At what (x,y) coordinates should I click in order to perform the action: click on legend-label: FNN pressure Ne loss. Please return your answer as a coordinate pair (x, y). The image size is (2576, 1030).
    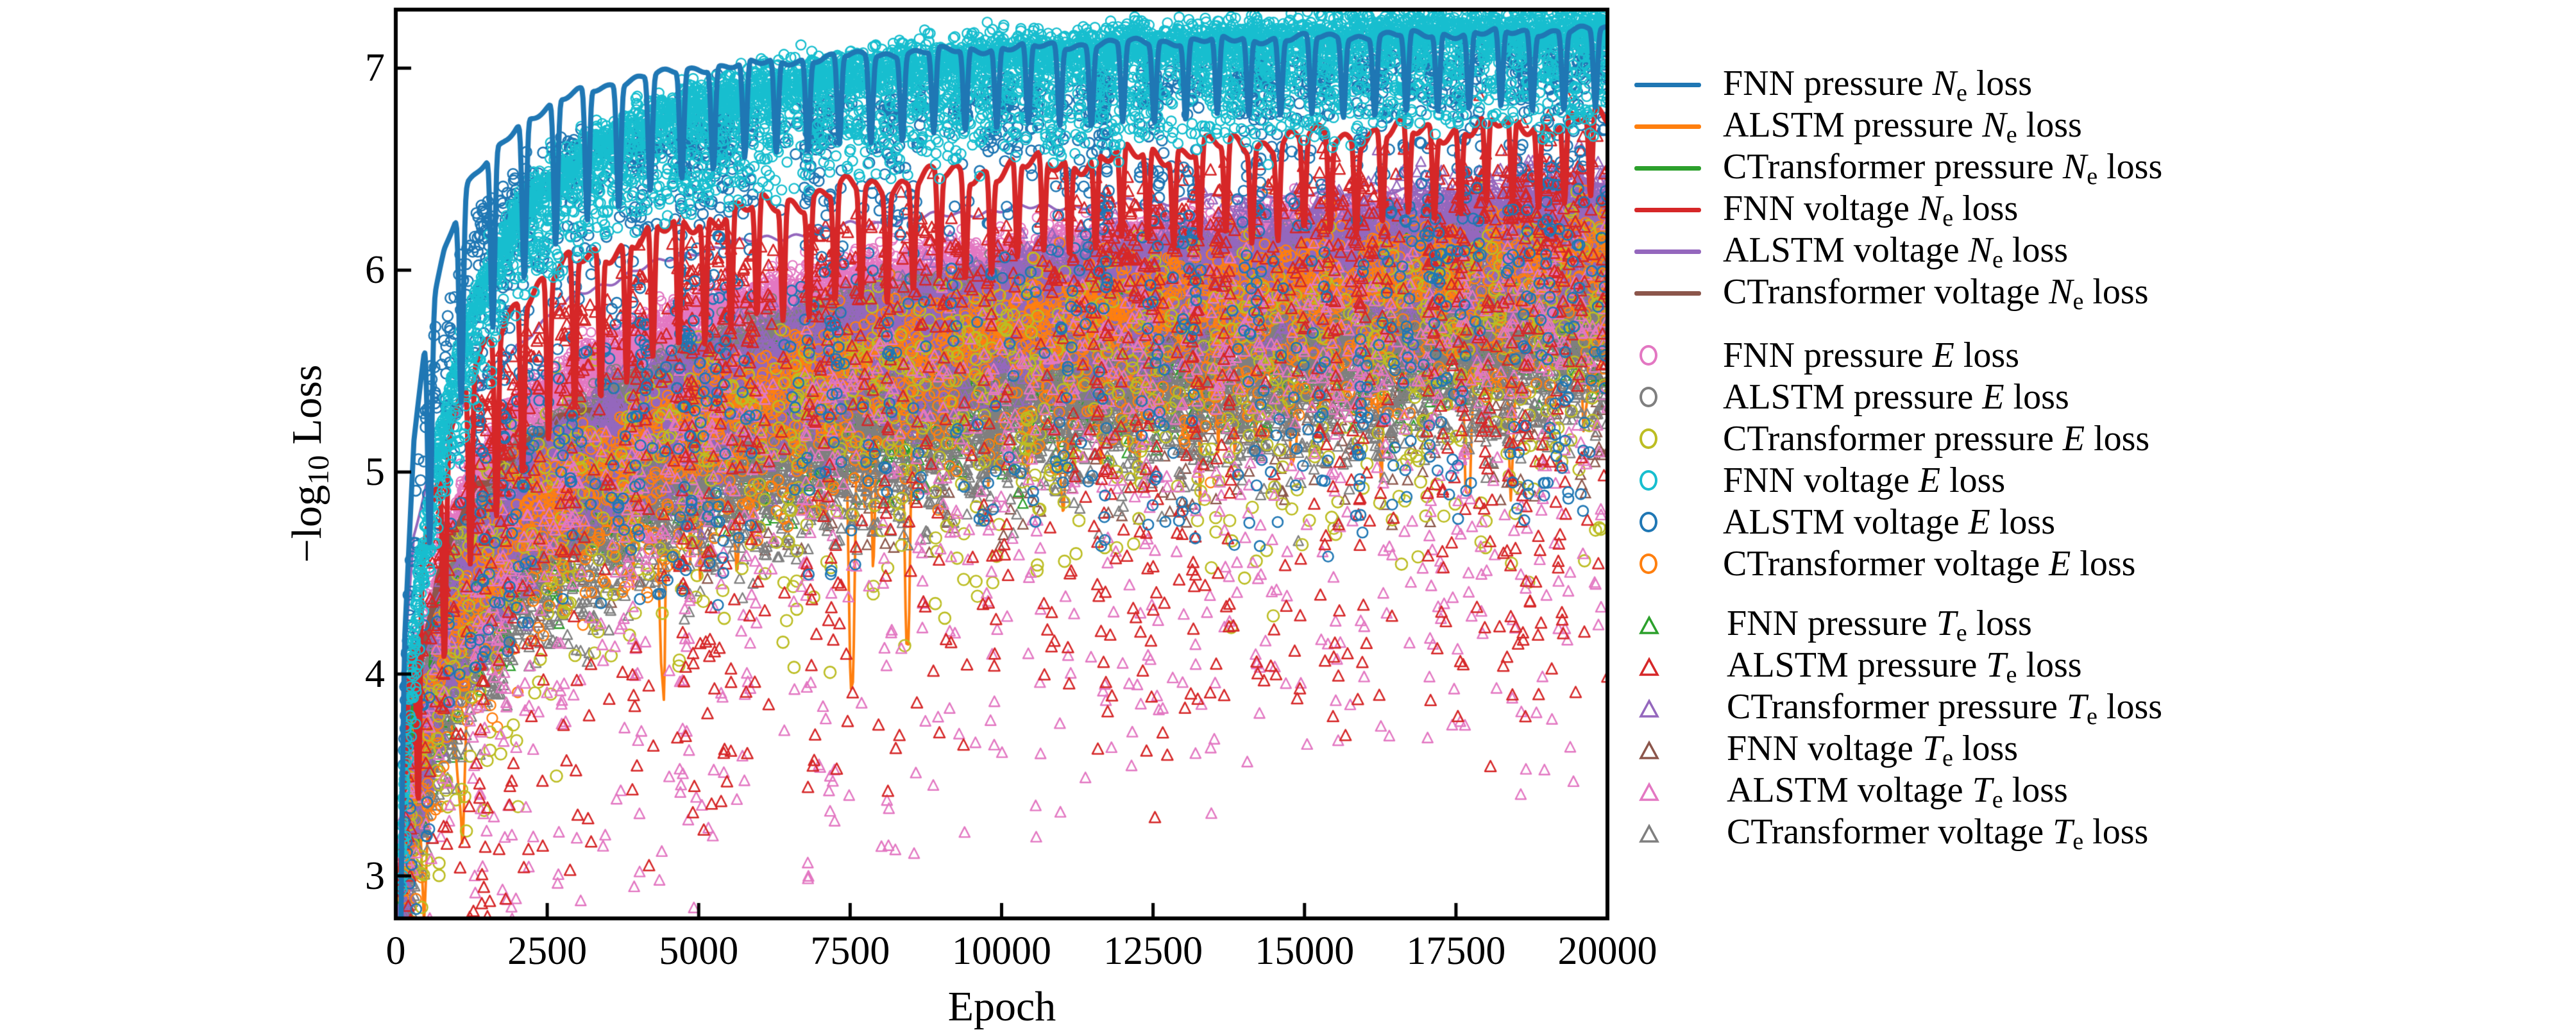
    Looking at the image, I should click on (1878, 84).